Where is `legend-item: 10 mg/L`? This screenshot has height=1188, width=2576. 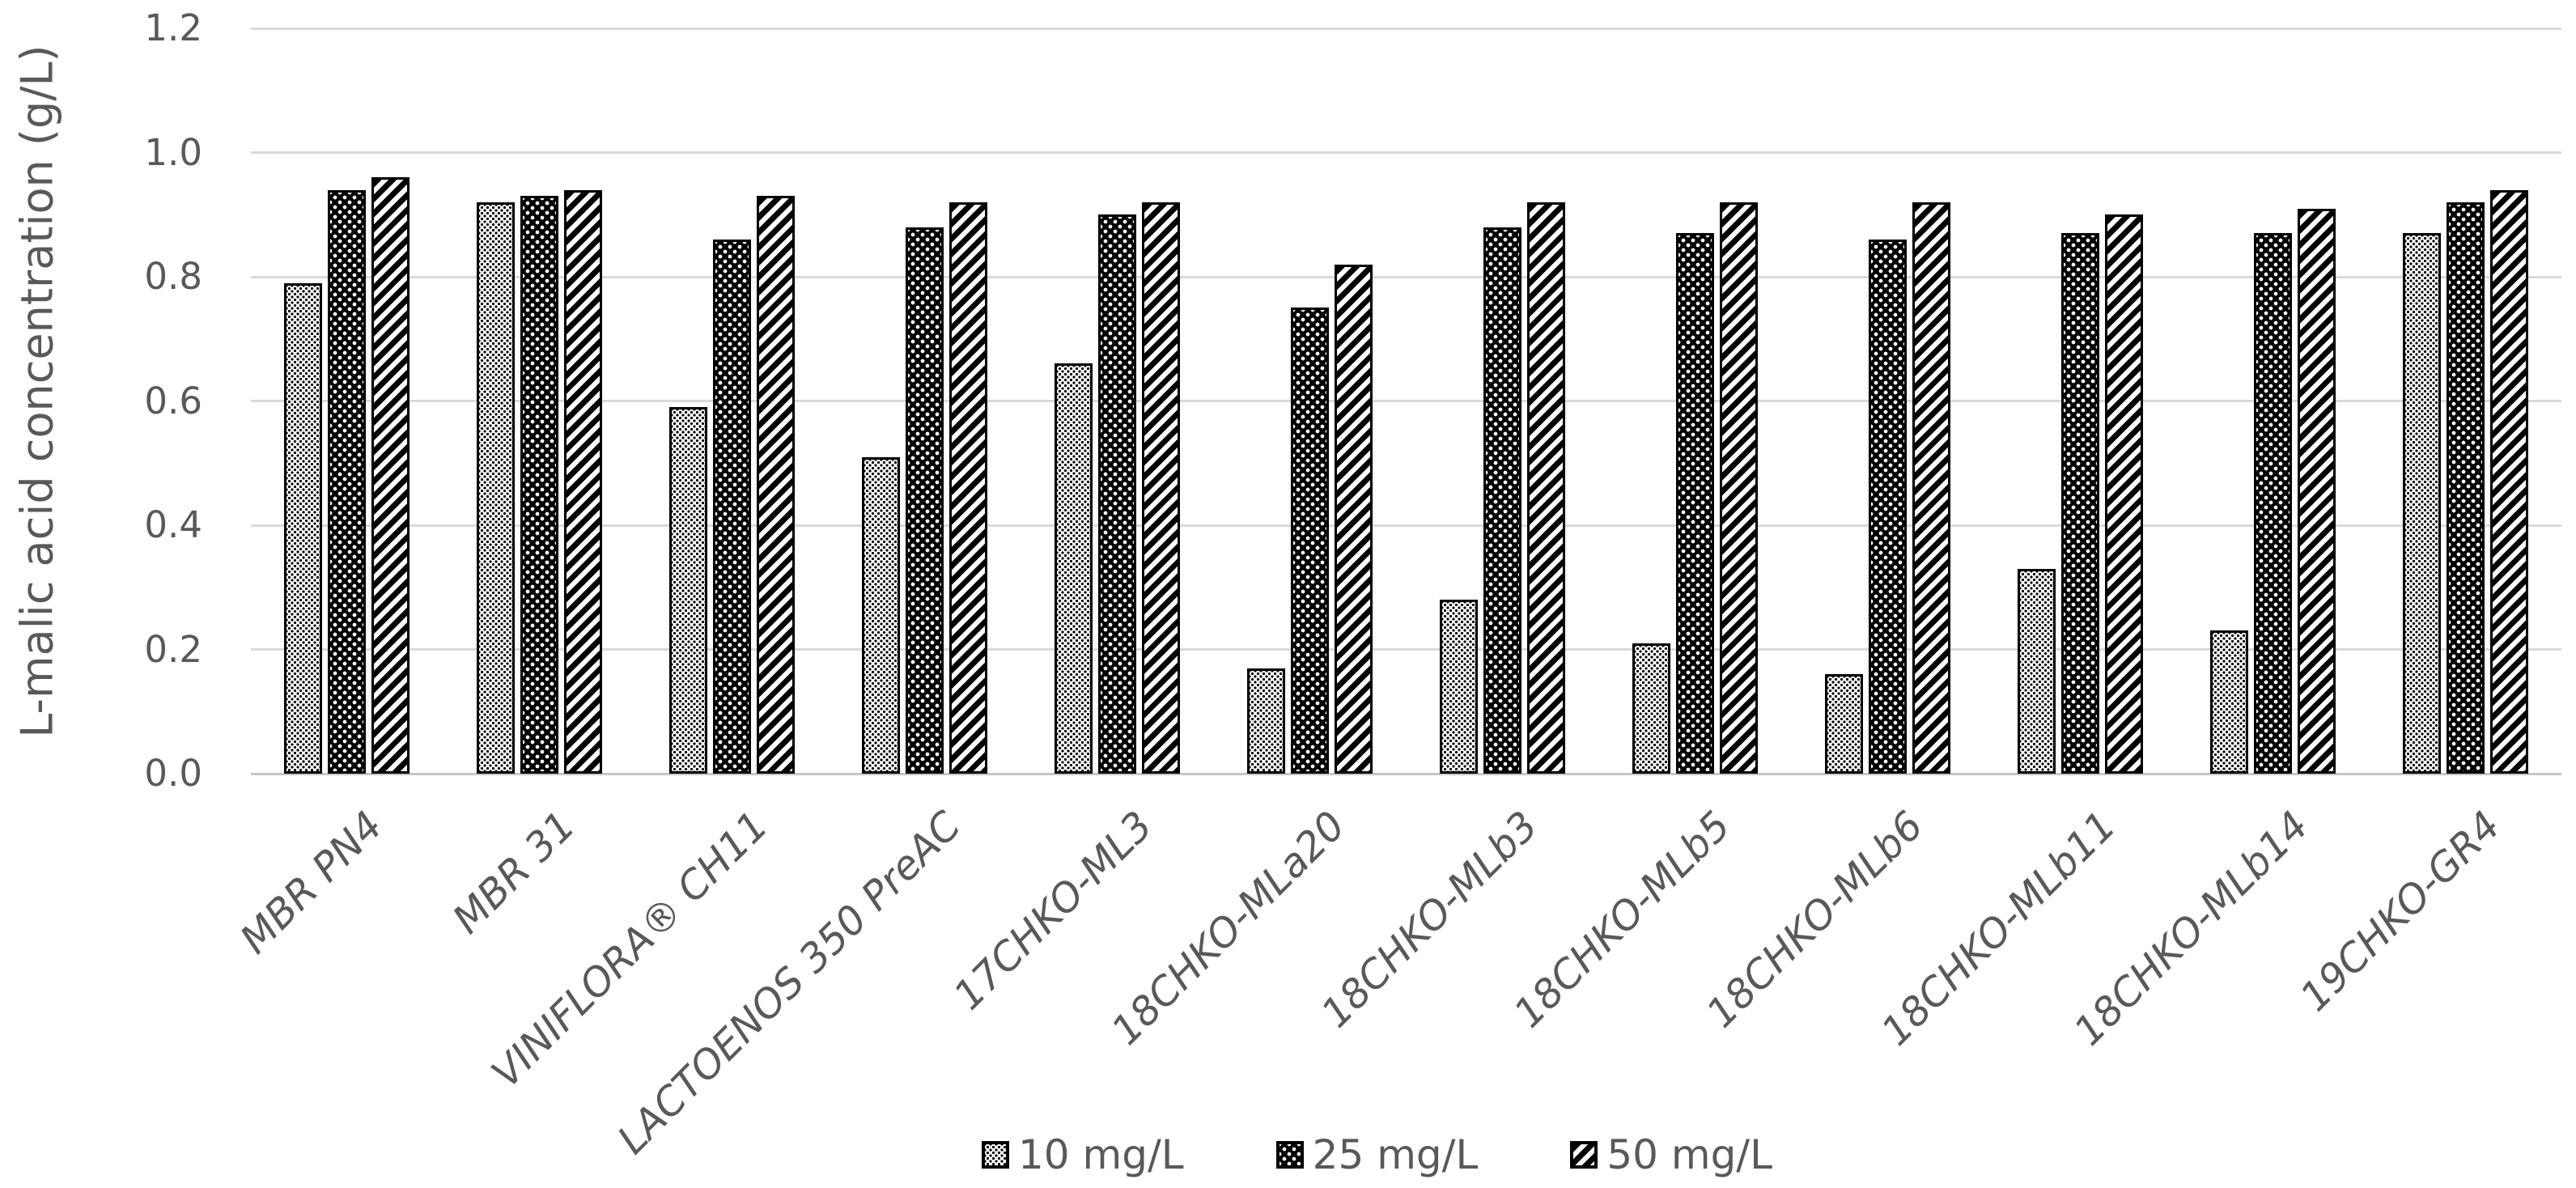 legend-item: 10 mg/L is located at coordinates (1083, 1155).